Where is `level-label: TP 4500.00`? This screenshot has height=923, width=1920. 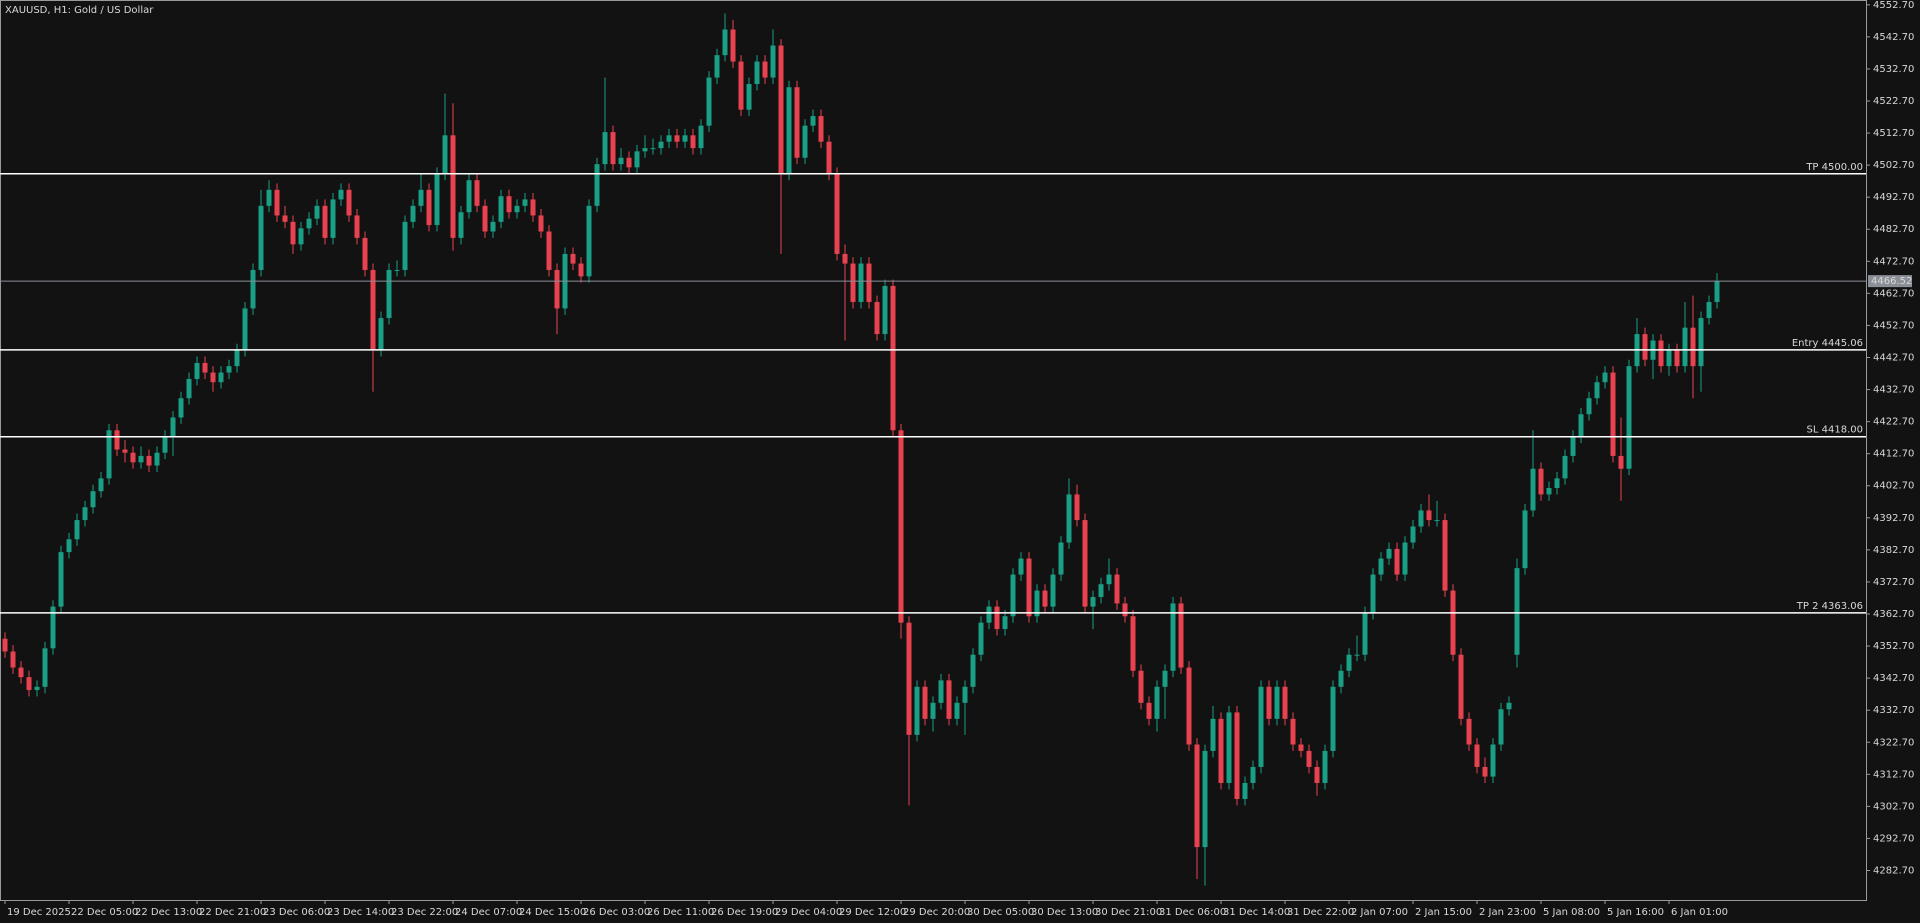 level-label: TP 4500.00 is located at coordinates (1834, 167).